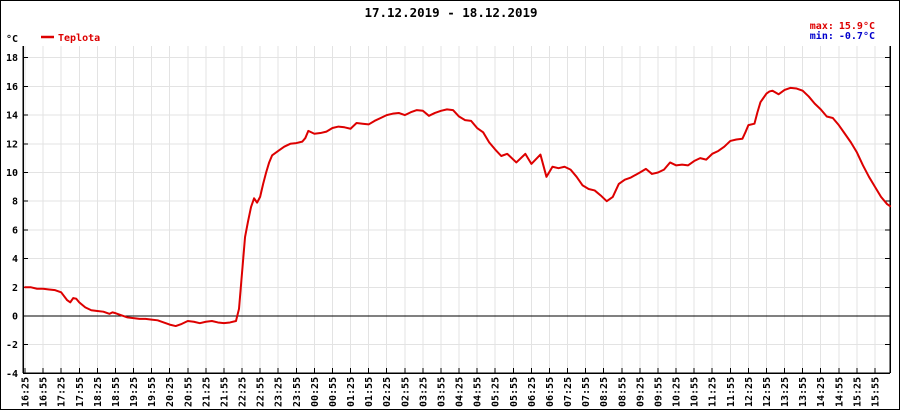 The height and width of the screenshot is (410, 900). What do you see at coordinates (405, 392) in the screenshot?
I see `x-tick-label: 02:55` at bounding box center [405, 392].